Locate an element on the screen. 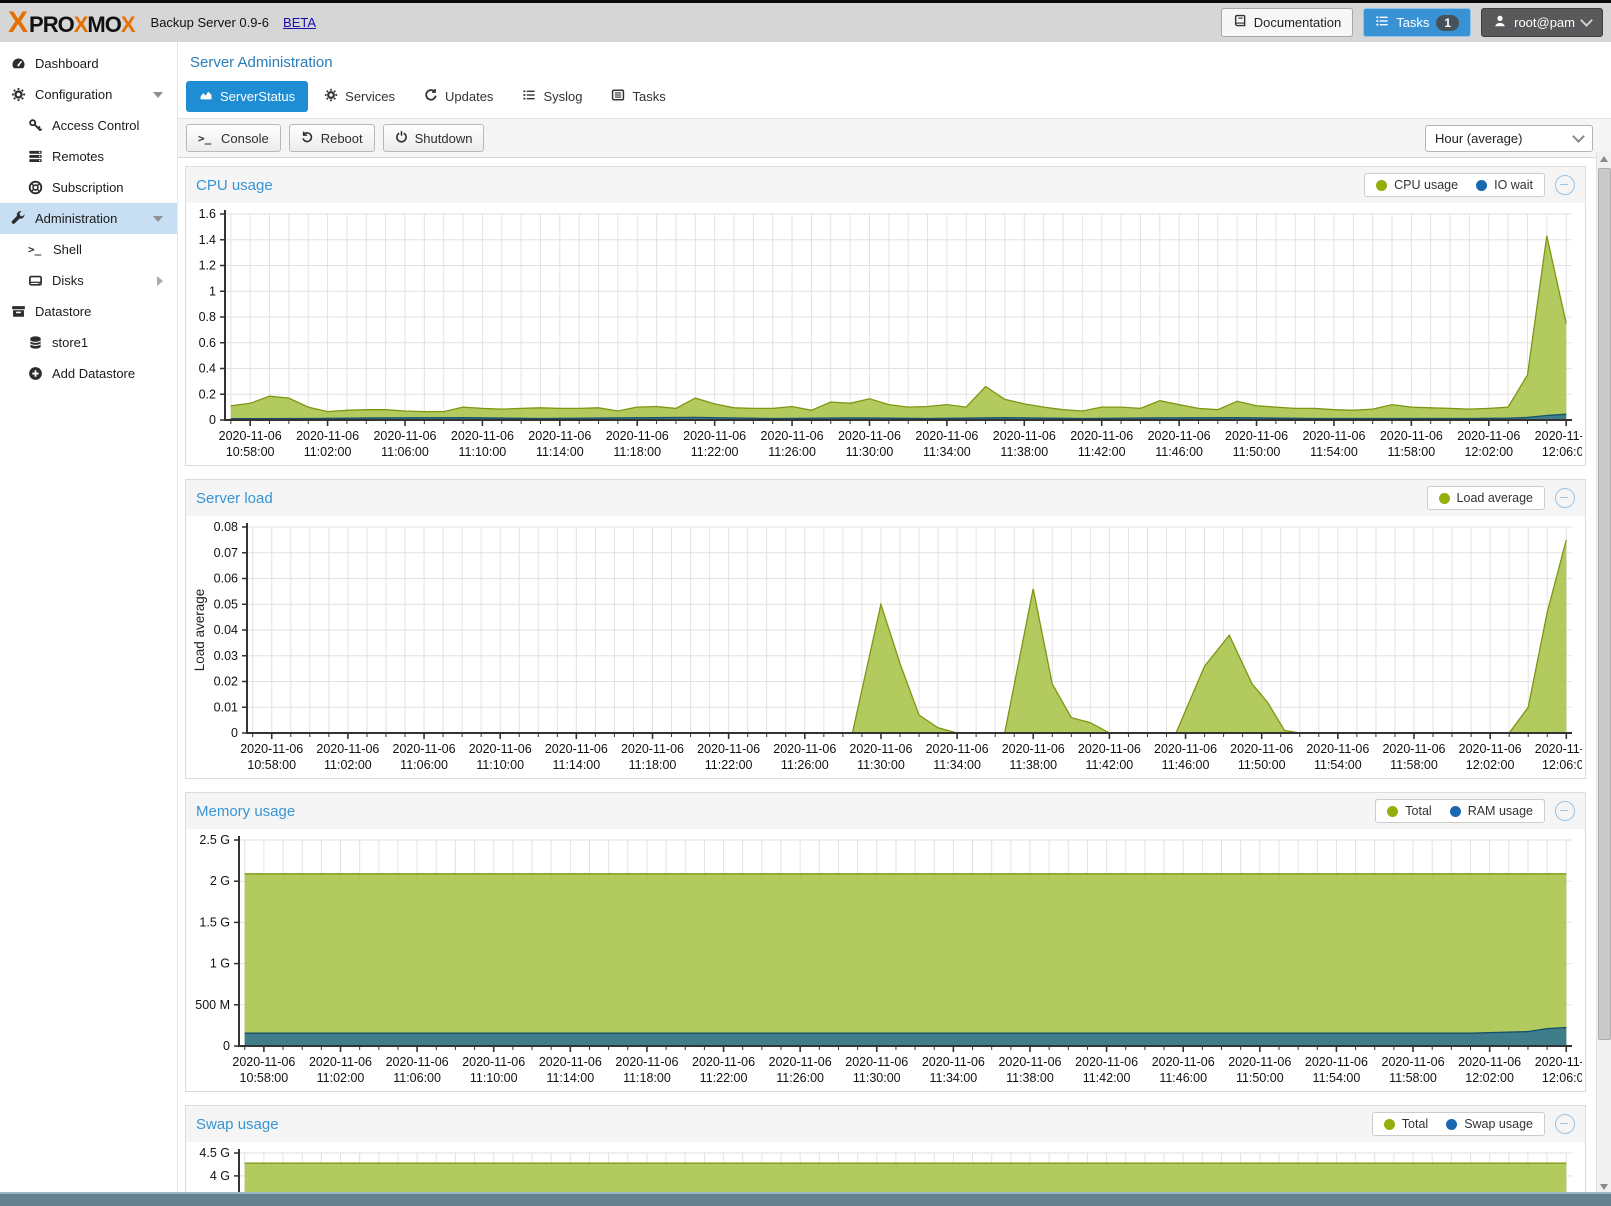 The image size is (1611, 1206). console-button: >_ Console is located at coordinates (233, 138).